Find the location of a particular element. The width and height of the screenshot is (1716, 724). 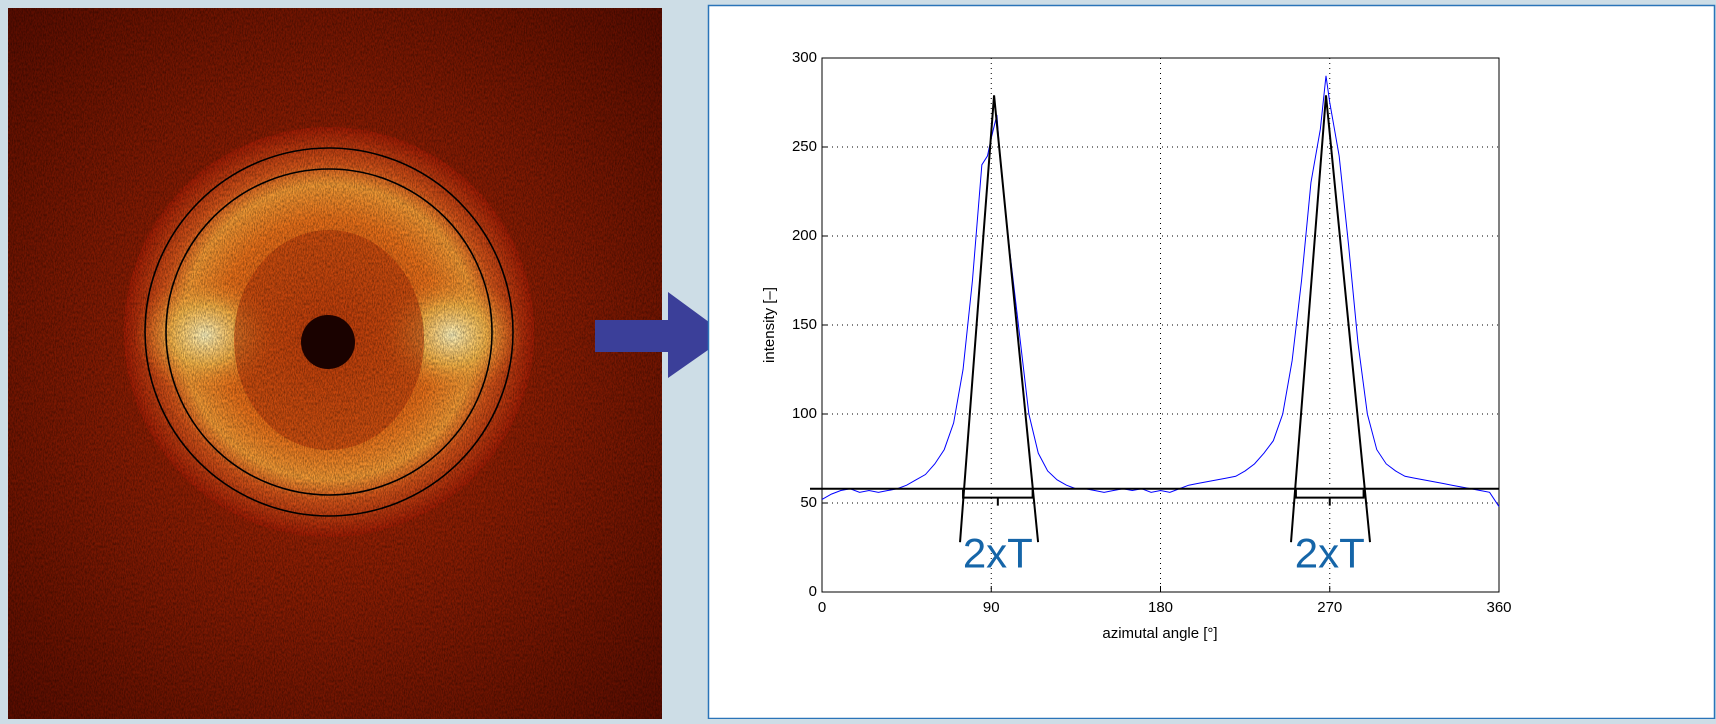

y-tick-label: 100 is located at coordinates (804, 413).